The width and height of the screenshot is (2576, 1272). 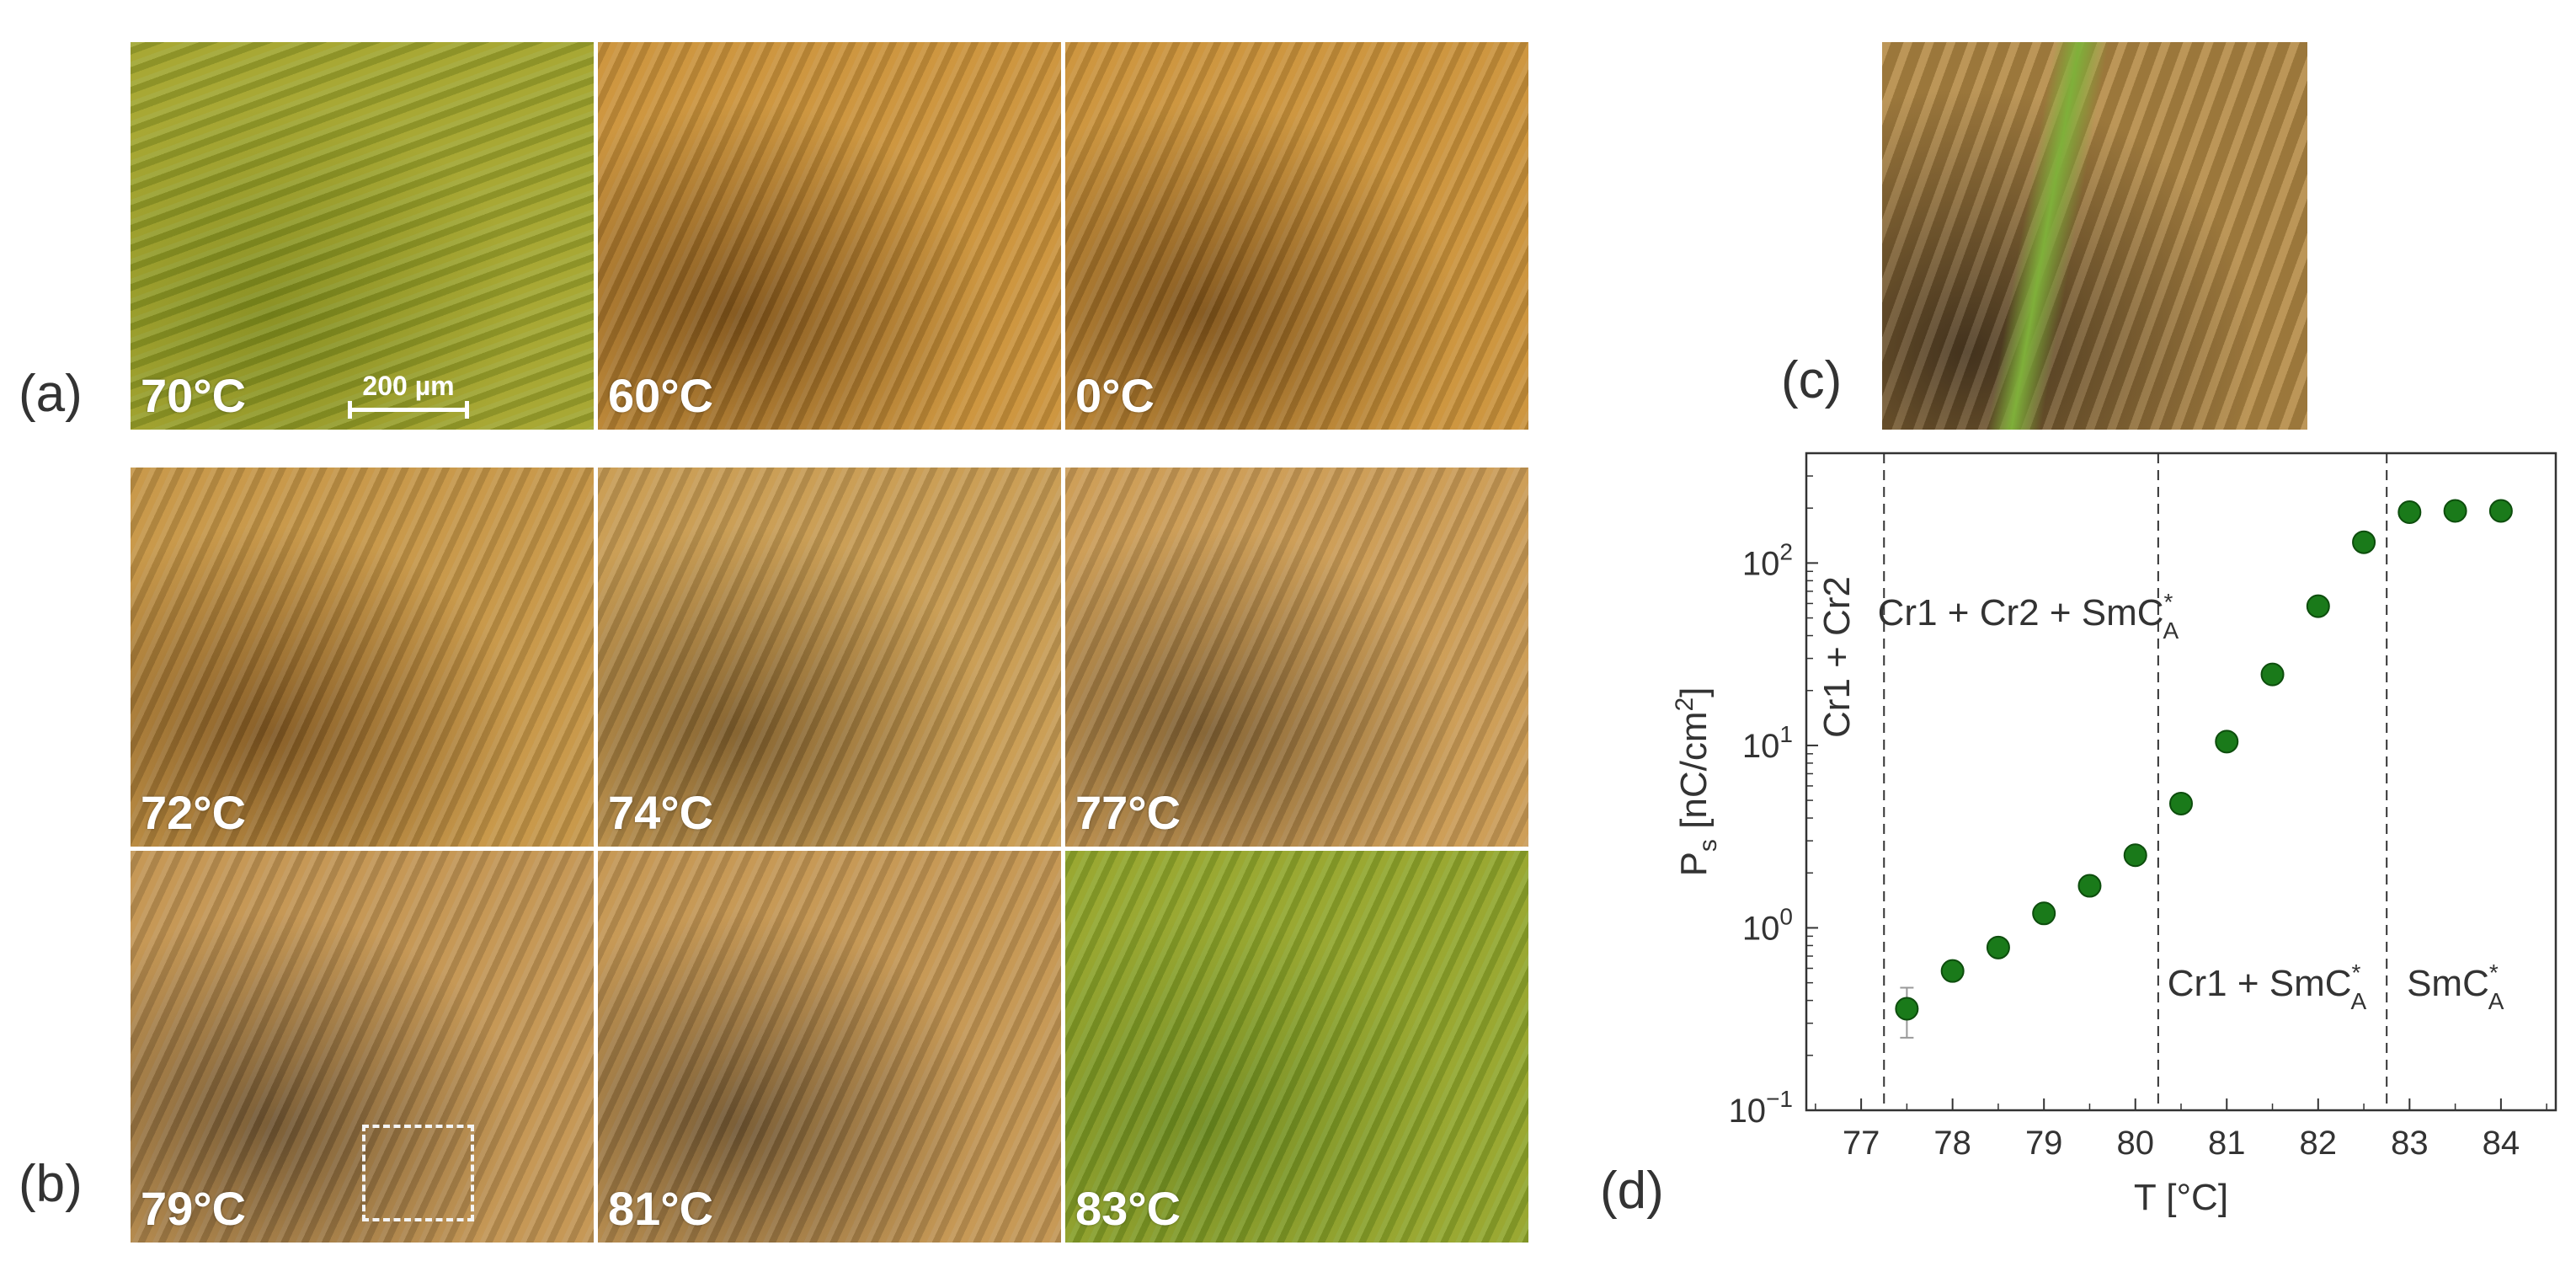 I want to click on temperature-label: 0°C, so click(x=1115, y=395).